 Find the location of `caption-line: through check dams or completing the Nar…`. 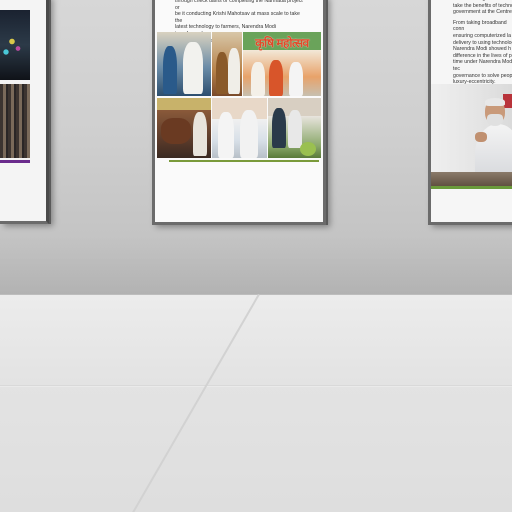

caption-line: through check dams or completing the Nar… is located at coordinates (239, 5).